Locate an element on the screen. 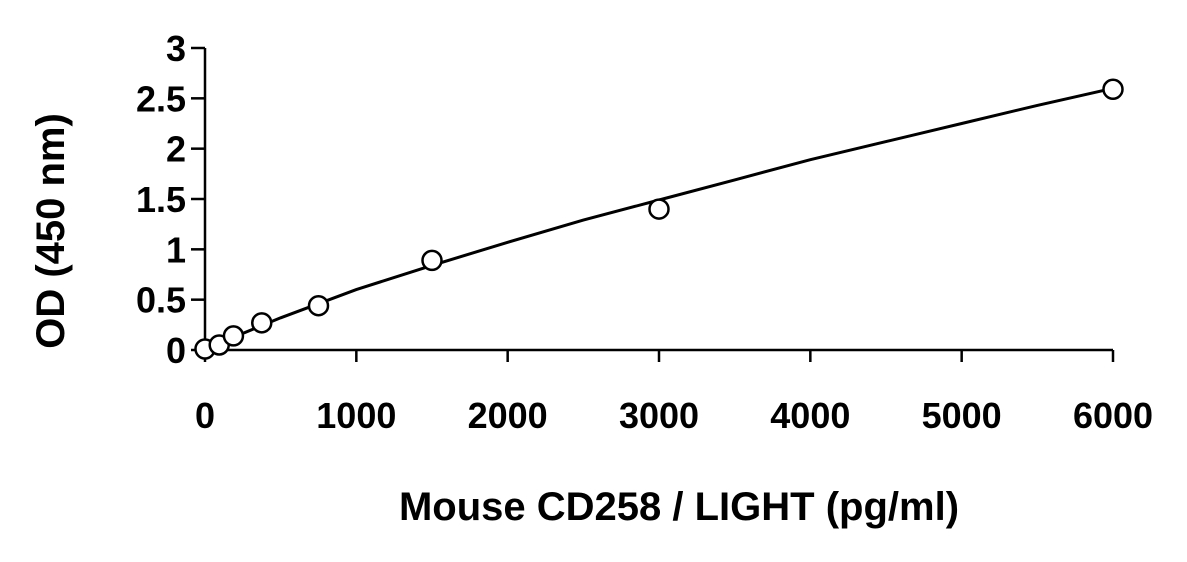 The image size is (1187, 562). y-tick-label: 1 is located at coordinates (176, 249).